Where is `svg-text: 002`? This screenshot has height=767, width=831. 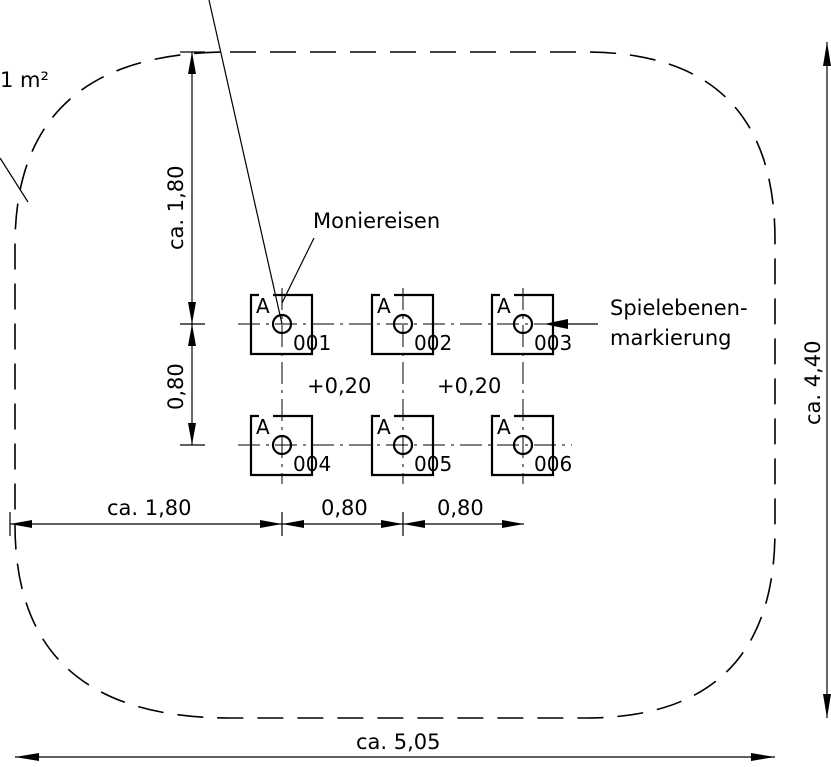 svg-text: 002 is located at coordinates (433, 343).